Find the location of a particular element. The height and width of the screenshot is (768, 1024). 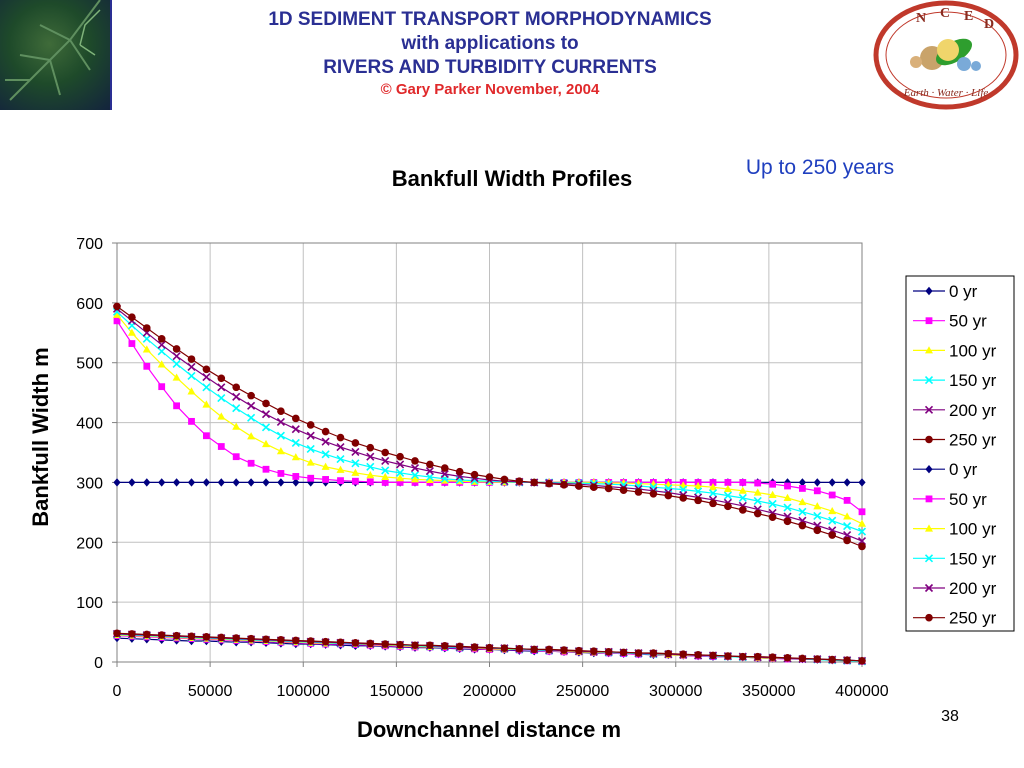

nced-logo-graphic: N C E D Earth · Water · Life is located at coordinates (946, 55).